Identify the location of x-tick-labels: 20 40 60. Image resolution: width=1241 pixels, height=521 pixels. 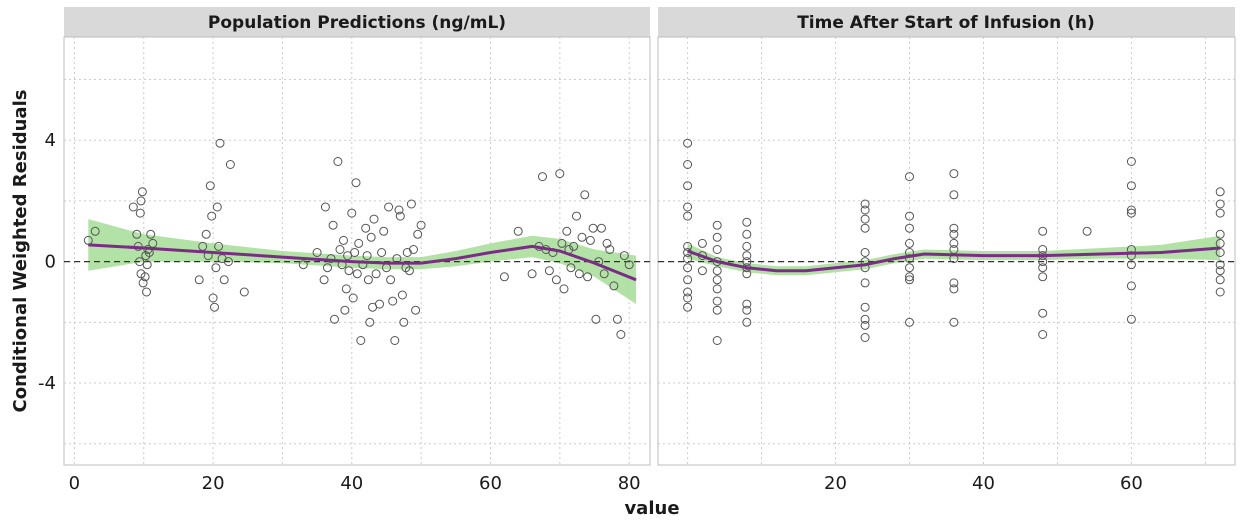
(983, 483).